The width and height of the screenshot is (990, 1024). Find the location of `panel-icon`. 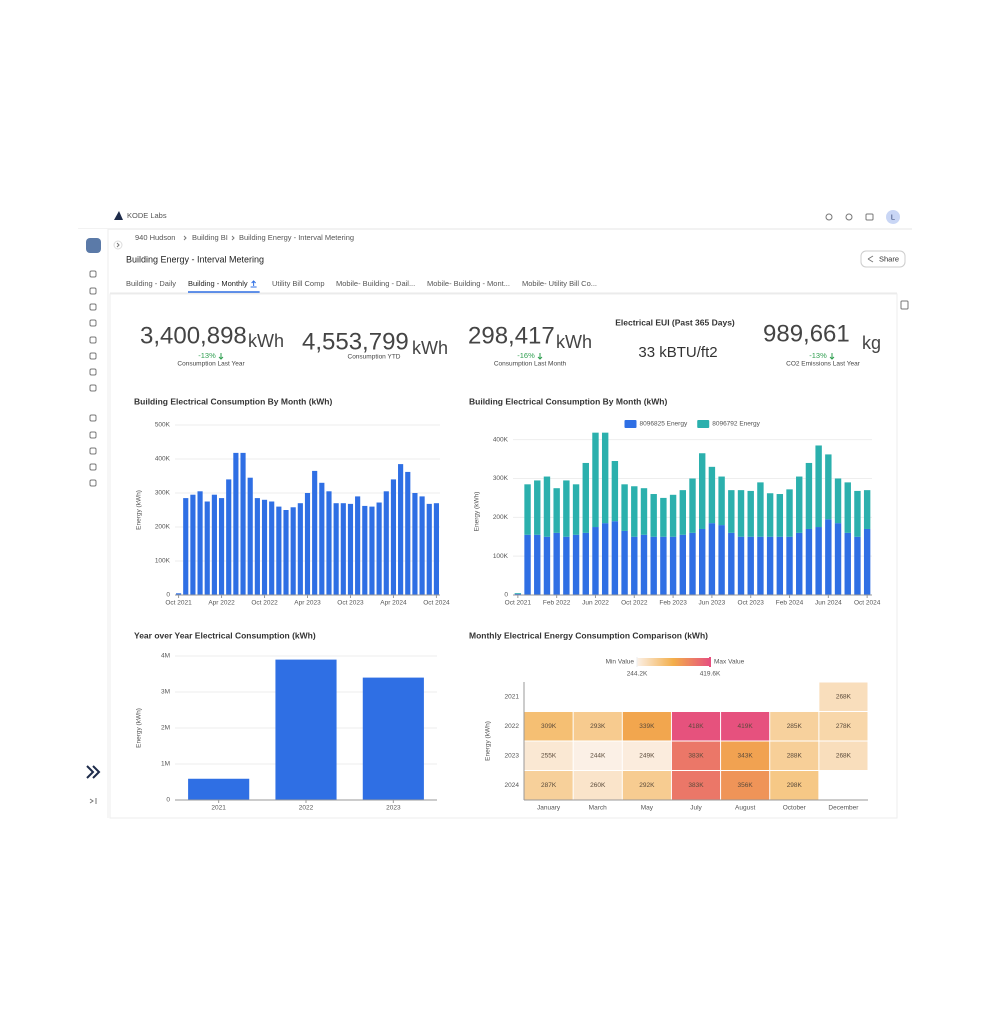

panel-icon is located at coordinates (904, 305).